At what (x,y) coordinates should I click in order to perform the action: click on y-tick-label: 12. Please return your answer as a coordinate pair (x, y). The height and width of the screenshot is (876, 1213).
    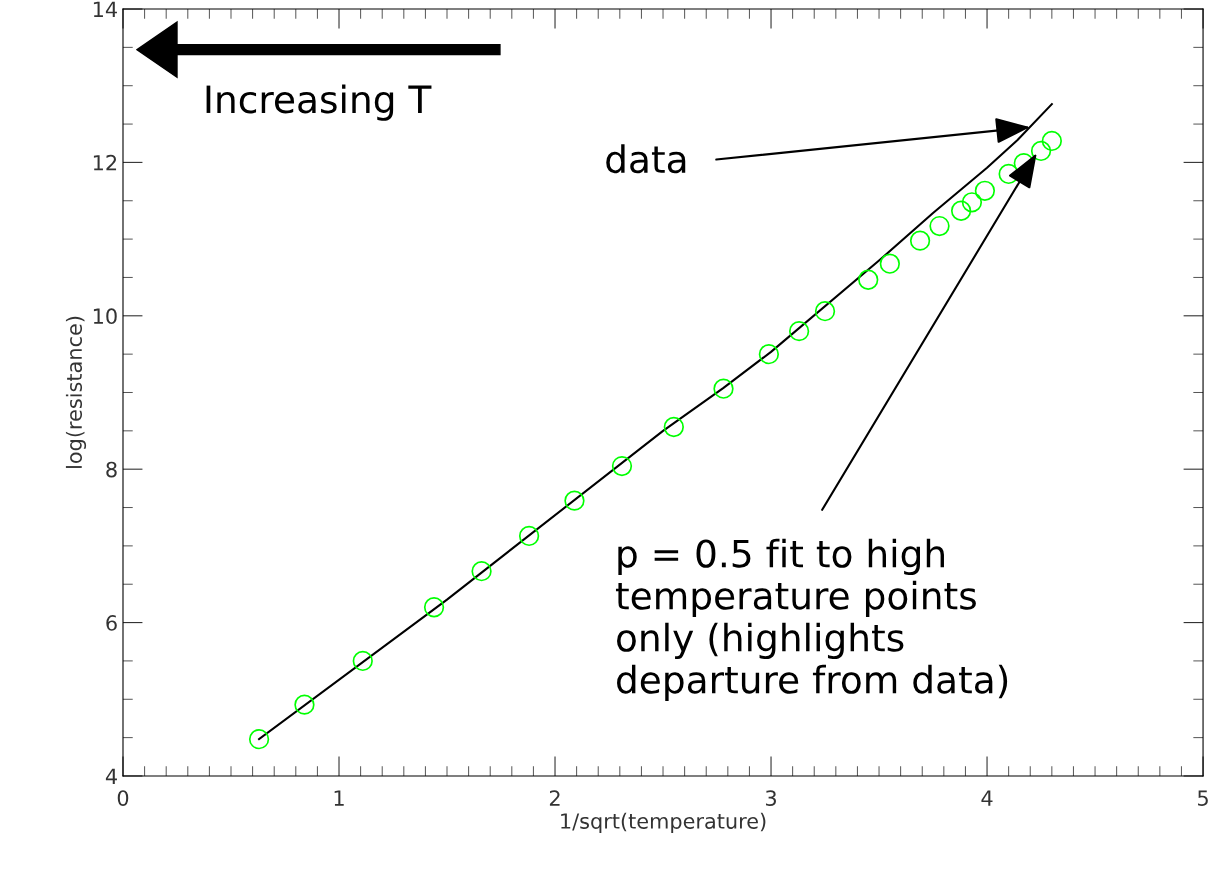
    Looking at the image, I should click on (105, 162).